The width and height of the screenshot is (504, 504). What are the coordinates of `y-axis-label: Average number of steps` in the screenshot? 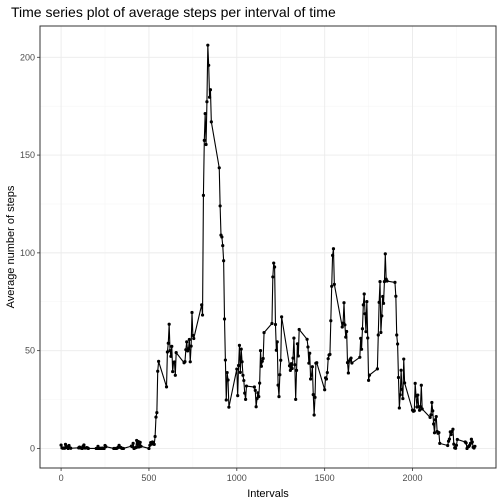 It's located at (11, 246).